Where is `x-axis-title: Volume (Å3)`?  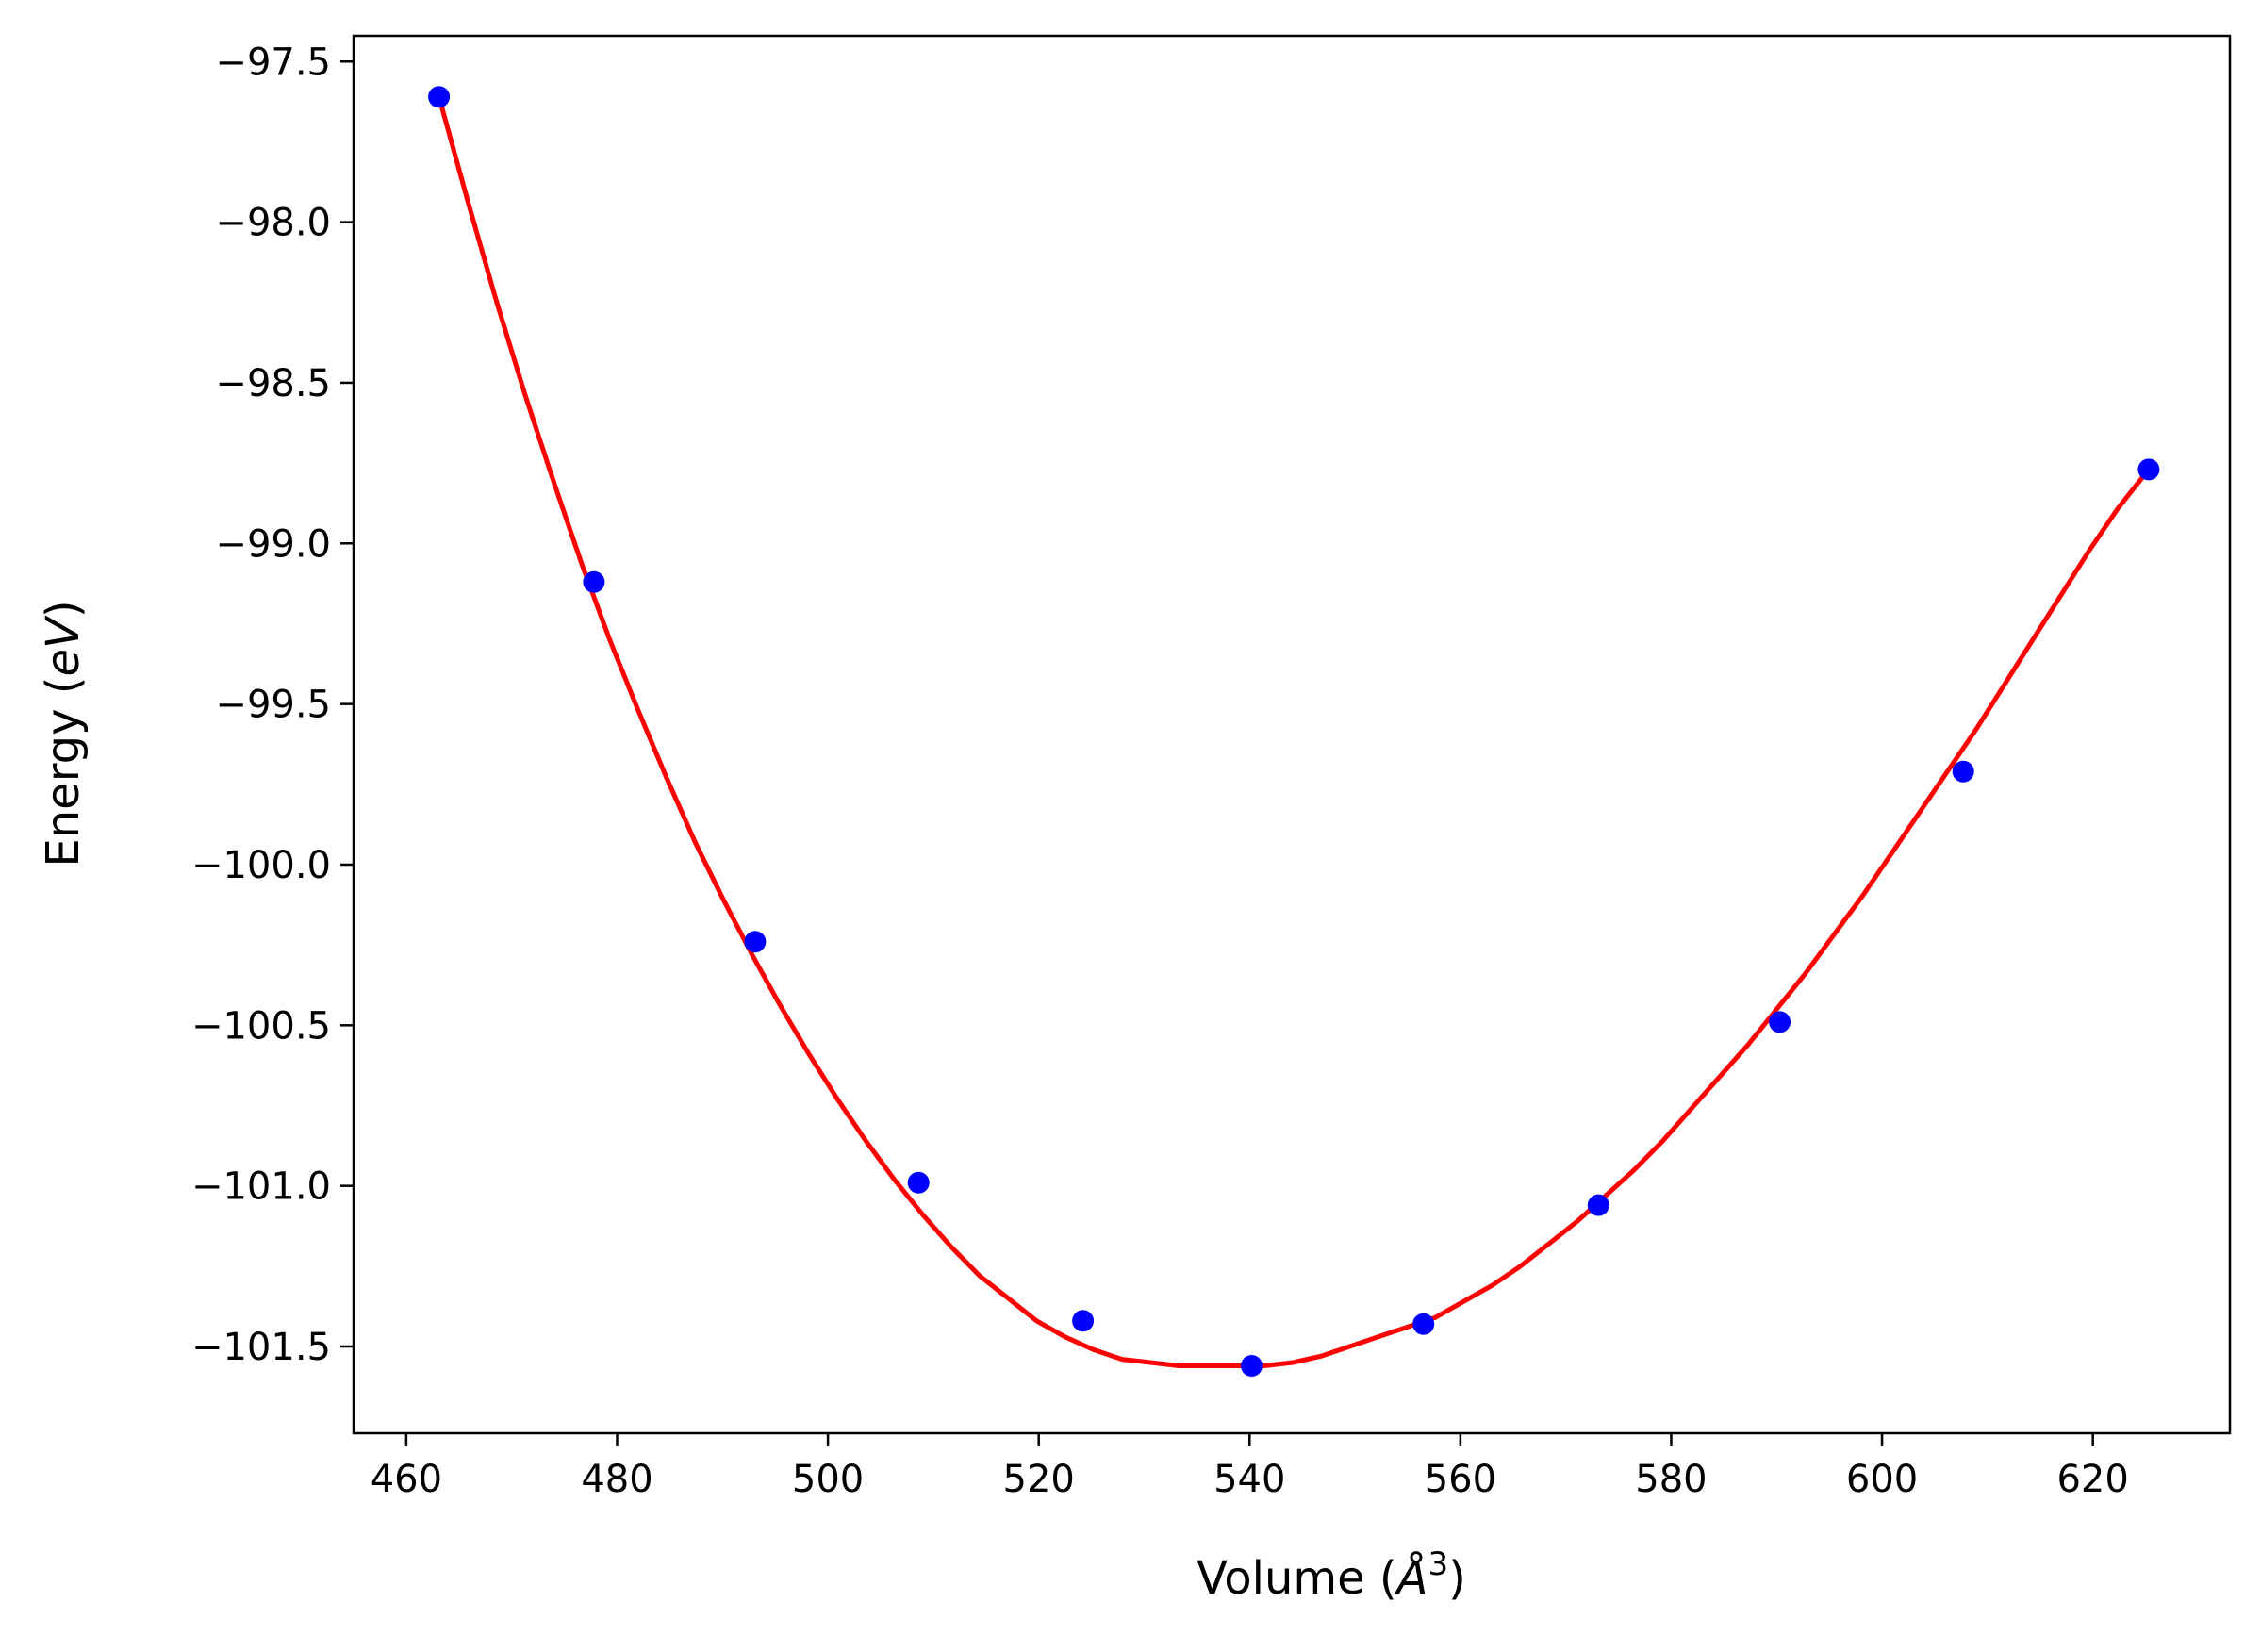 x-axis-title: Volume (Å3) is located at coordinates (1331, 1575).